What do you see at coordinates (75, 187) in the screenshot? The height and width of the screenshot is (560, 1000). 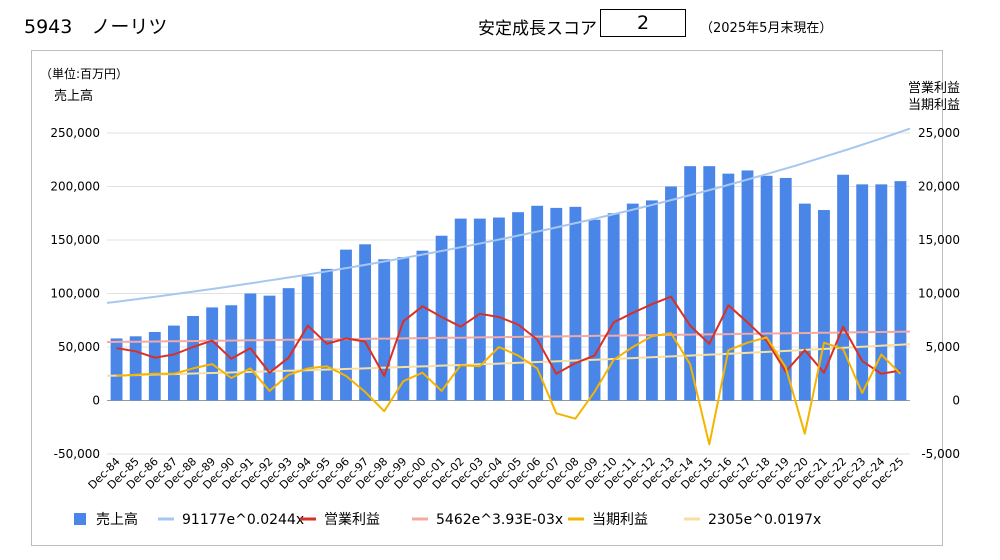 I see `y-left-tick-label: 200,000` at bounding box center [75, 187].